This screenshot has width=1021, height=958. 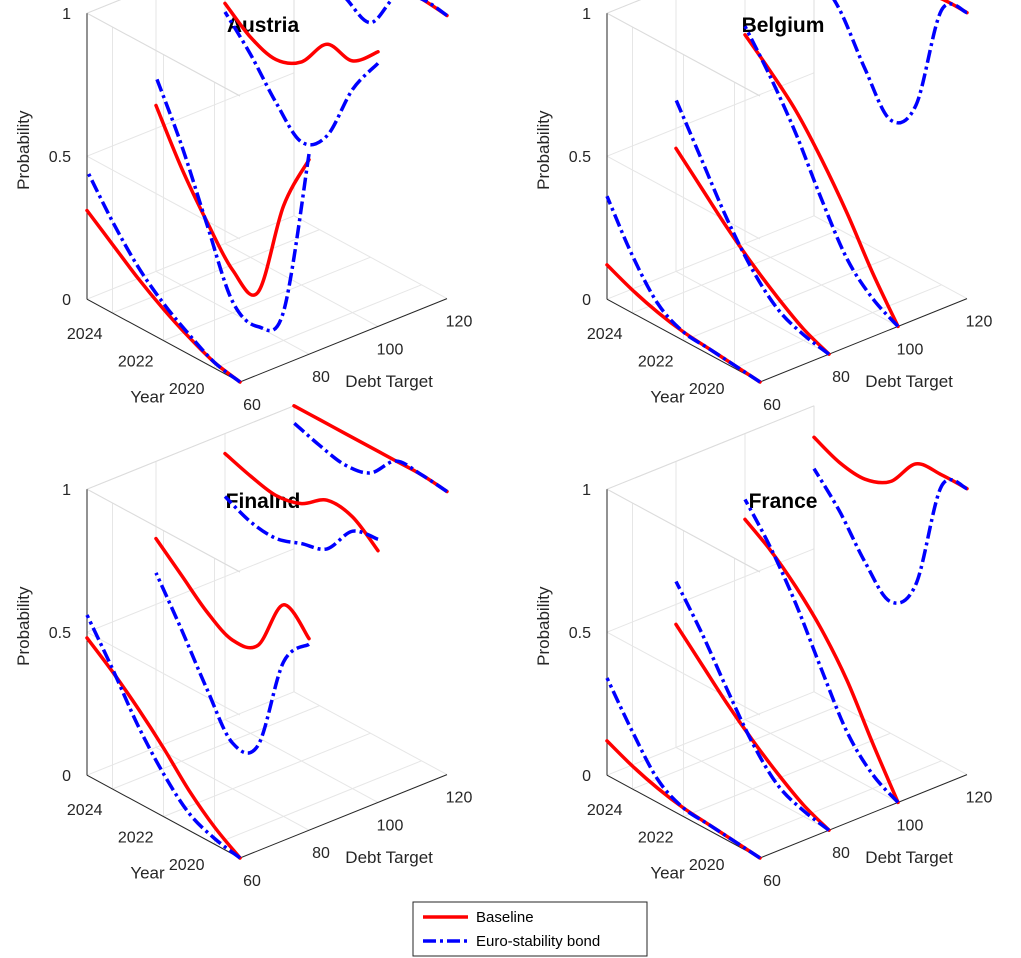 I want to click on legend-box, so click(x=530, y=929).